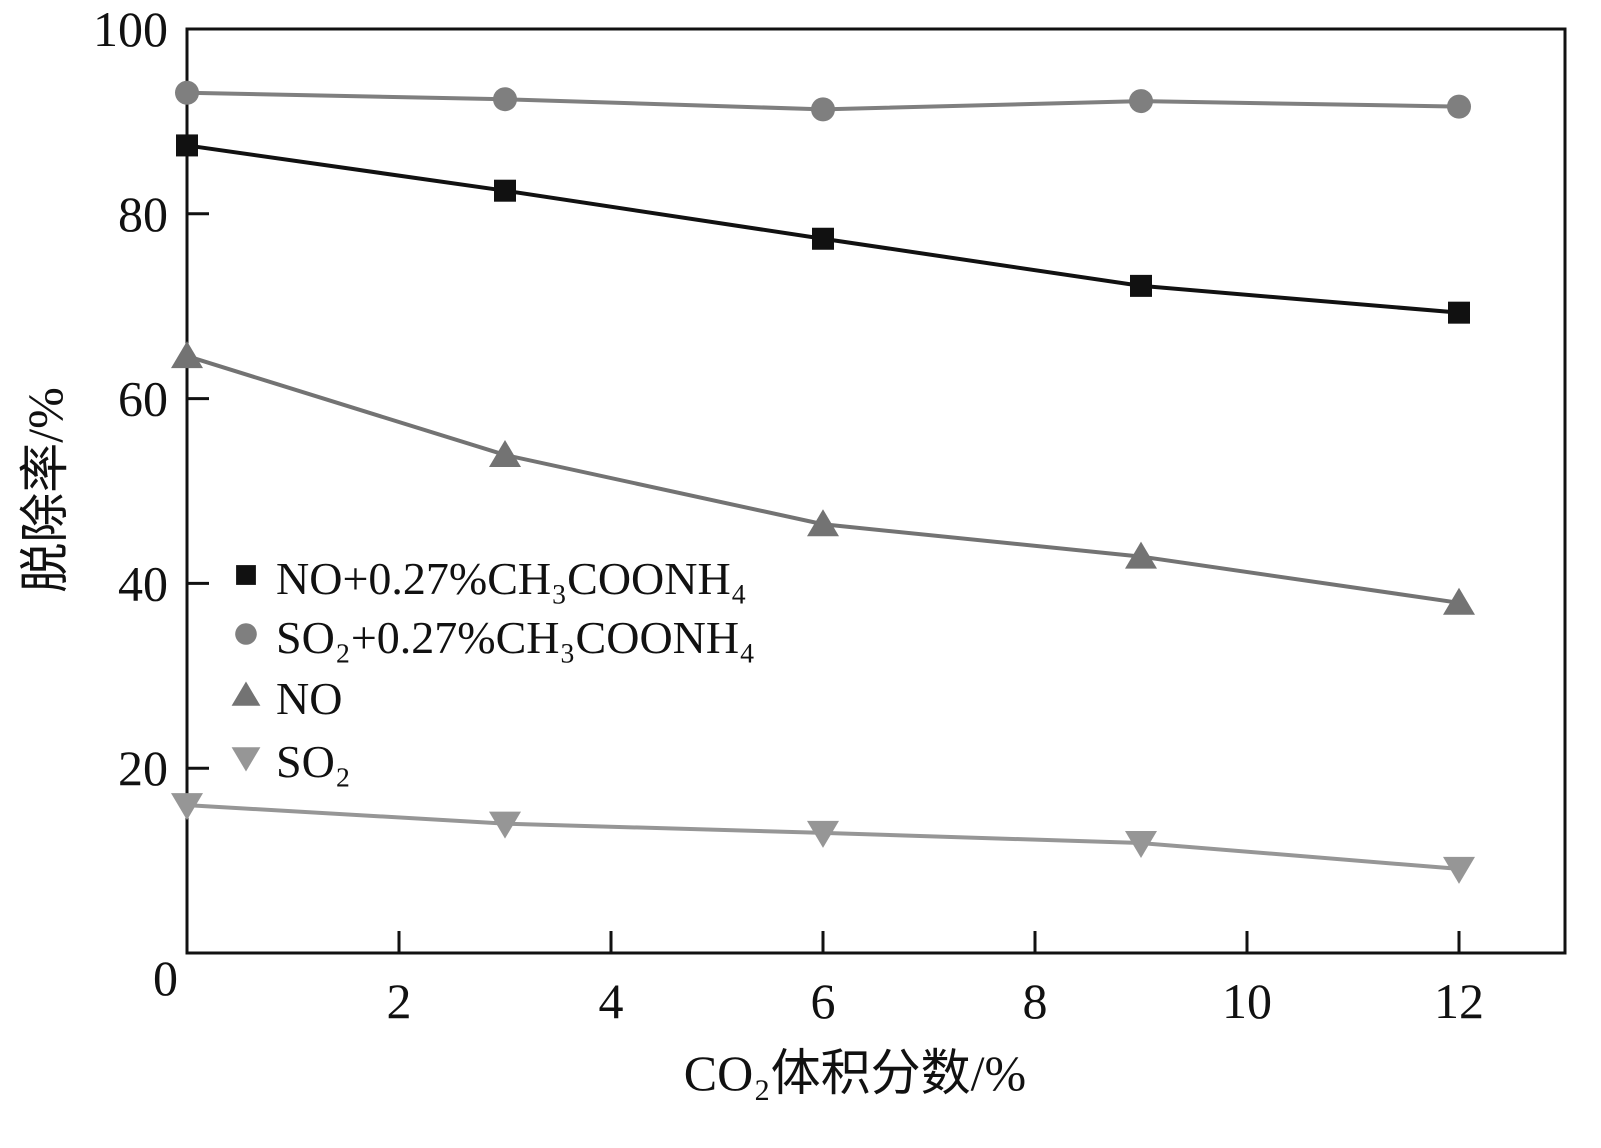 This screenshot has height=1148, width=1601. I want to click on legend-label: SO₂+0.27%CH₃COONH₄, so click(515, 637).